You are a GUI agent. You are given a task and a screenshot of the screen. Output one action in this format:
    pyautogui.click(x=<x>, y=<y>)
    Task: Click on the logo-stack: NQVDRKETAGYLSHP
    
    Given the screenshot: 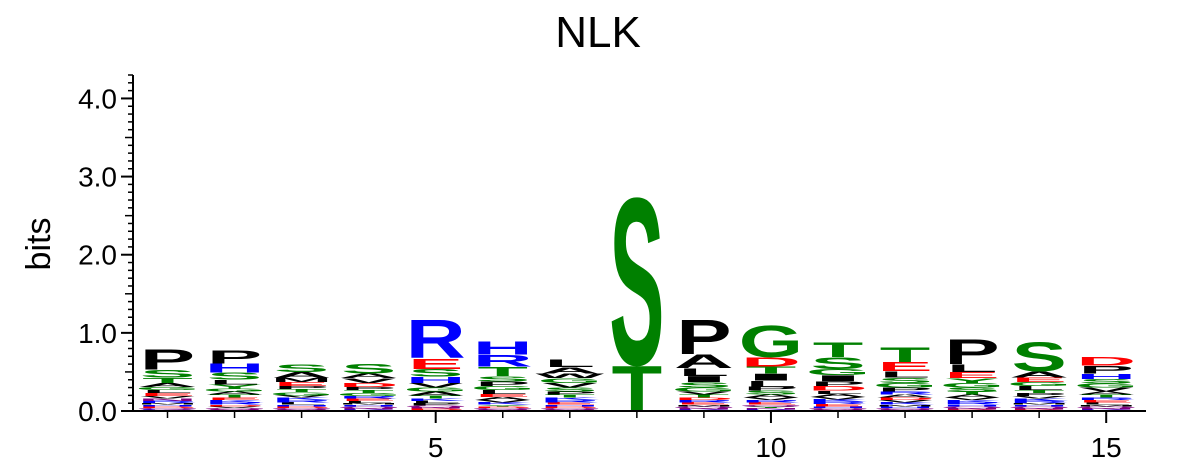 What is the action you would take?
    pyautogui.click(x=234, y=379)
    